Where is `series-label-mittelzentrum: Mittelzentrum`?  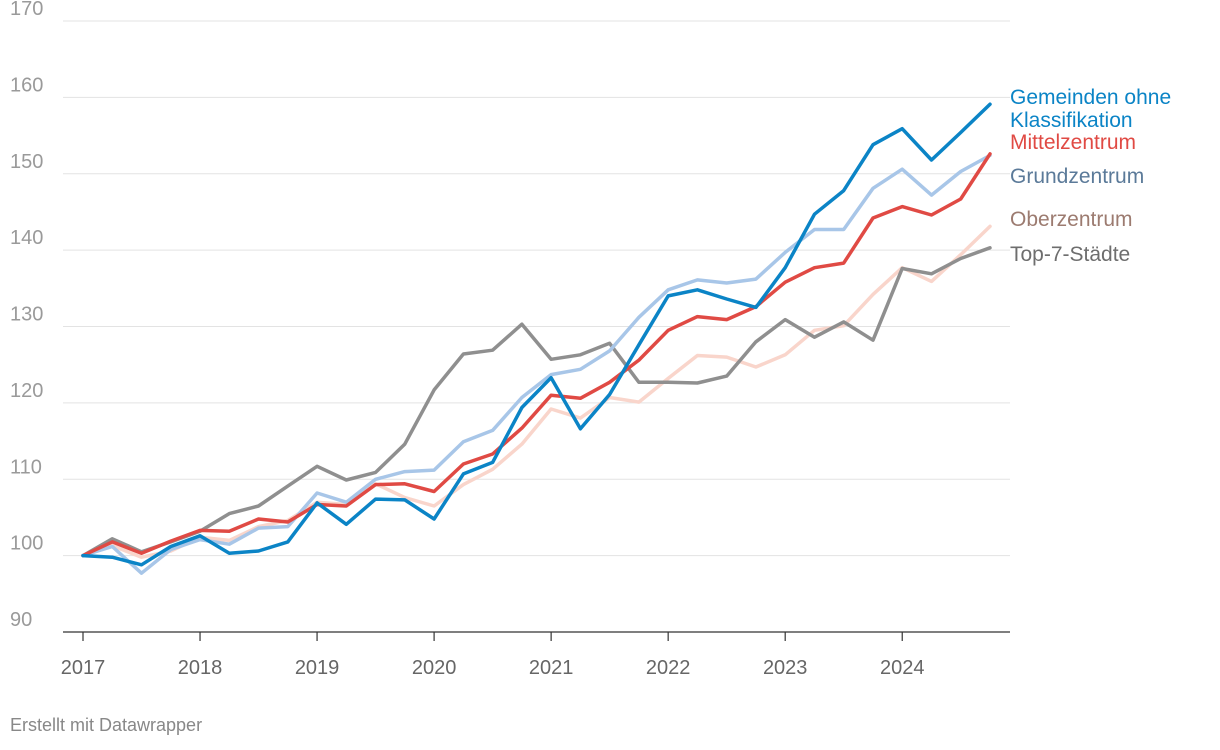 series-label-mittelzentrum: Mittelzentrum is located at coordinates (1073, 142).